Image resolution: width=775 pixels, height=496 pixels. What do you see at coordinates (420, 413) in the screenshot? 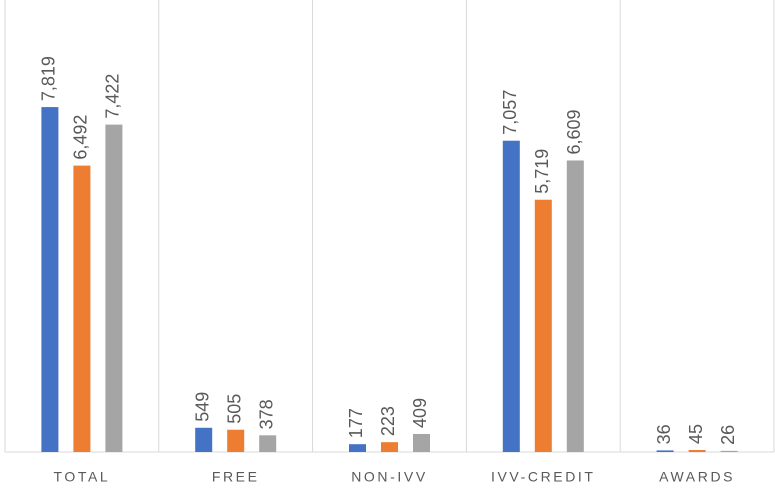
I see `data-label: 409` at bounding box center [420, 413].